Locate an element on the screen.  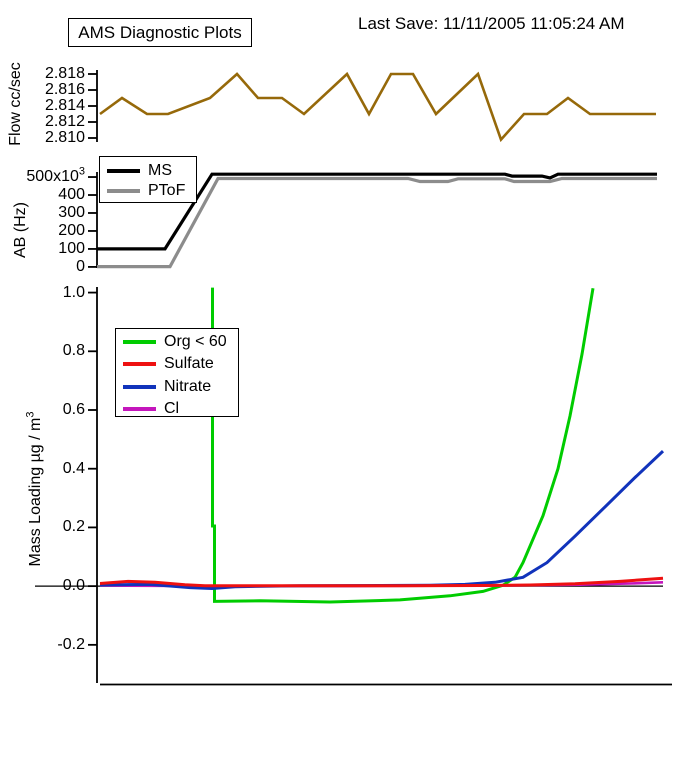
trace-ms is located at coordinates (377, 211).